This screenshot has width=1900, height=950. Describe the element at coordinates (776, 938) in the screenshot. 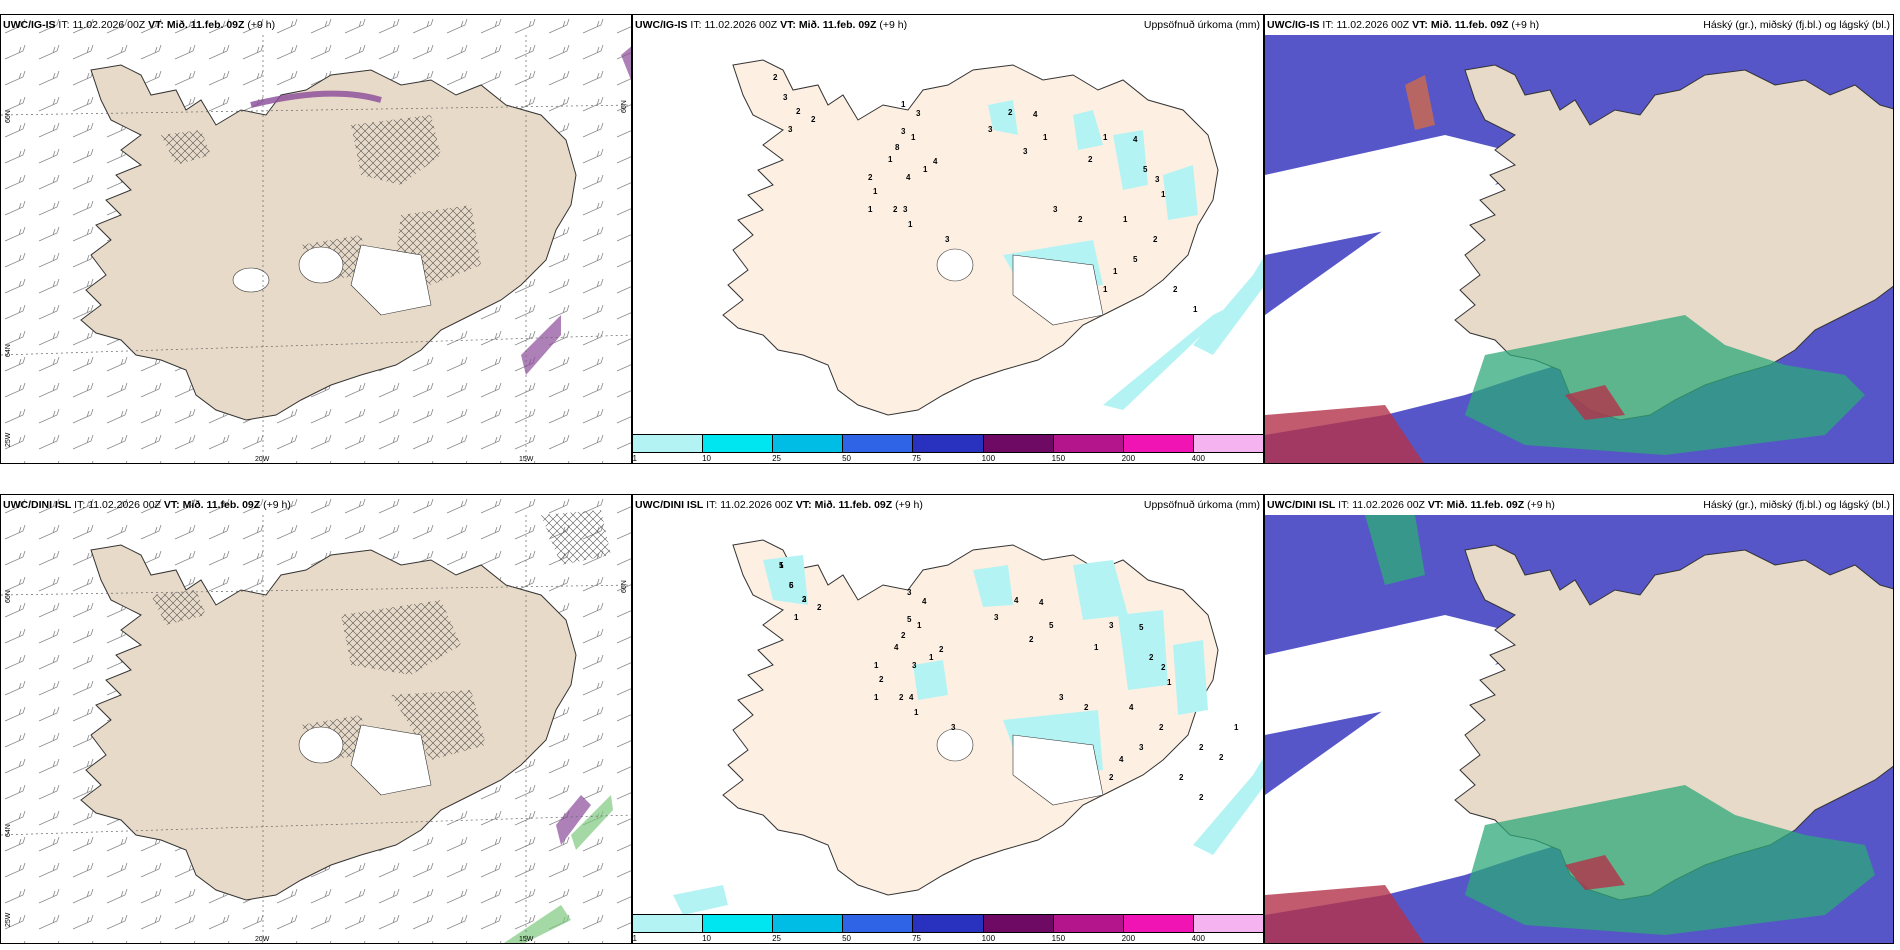

I see `colorbar-label: 25` at that location.